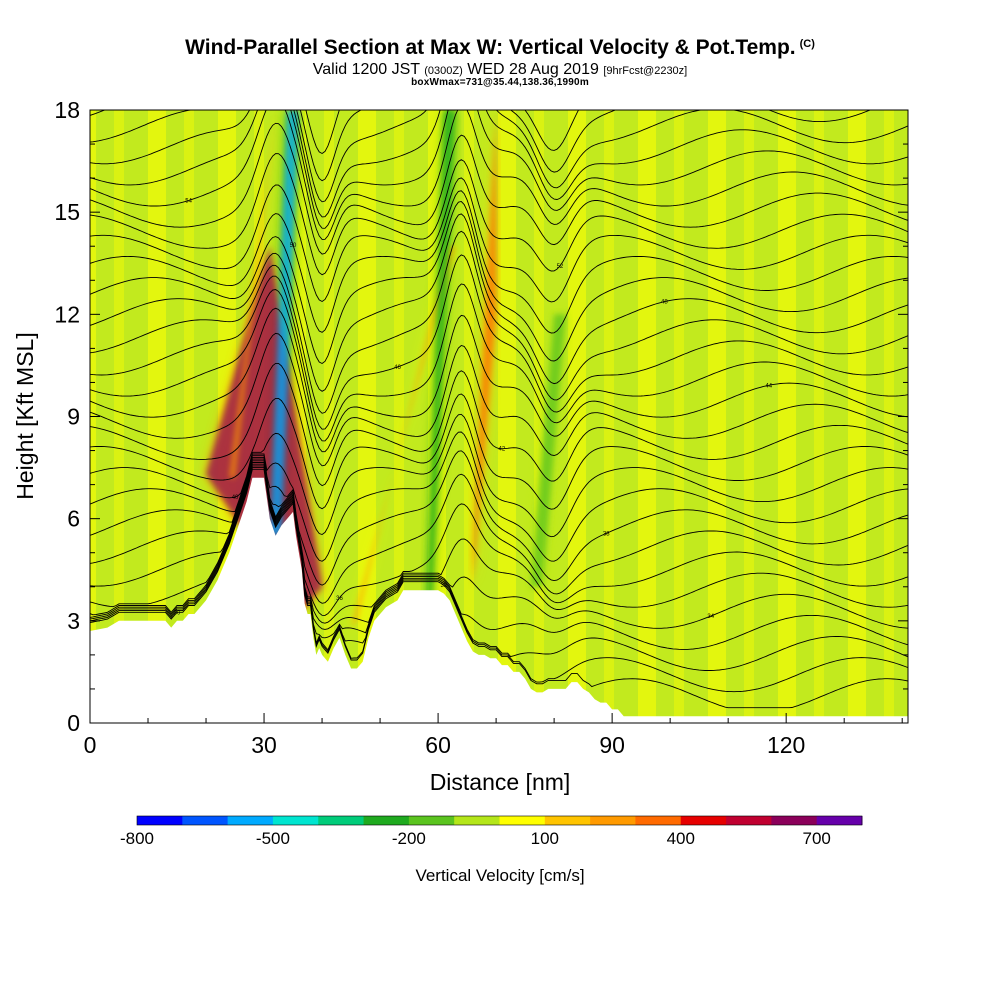  I want to click on y-tick-label: 3, so click(73, 621).